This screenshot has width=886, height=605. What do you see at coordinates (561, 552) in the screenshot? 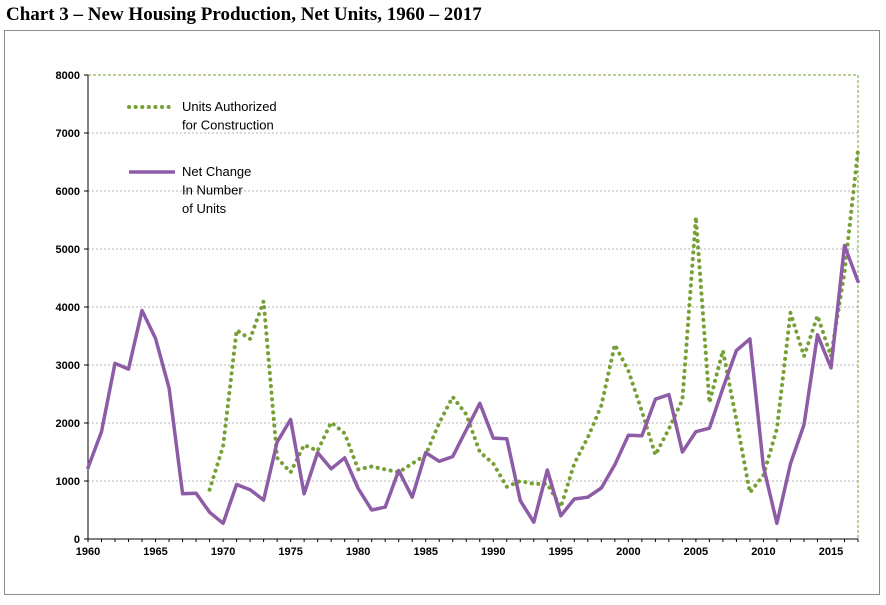
I see `x-tick-label: 1995` at bounding box center [561, 552].